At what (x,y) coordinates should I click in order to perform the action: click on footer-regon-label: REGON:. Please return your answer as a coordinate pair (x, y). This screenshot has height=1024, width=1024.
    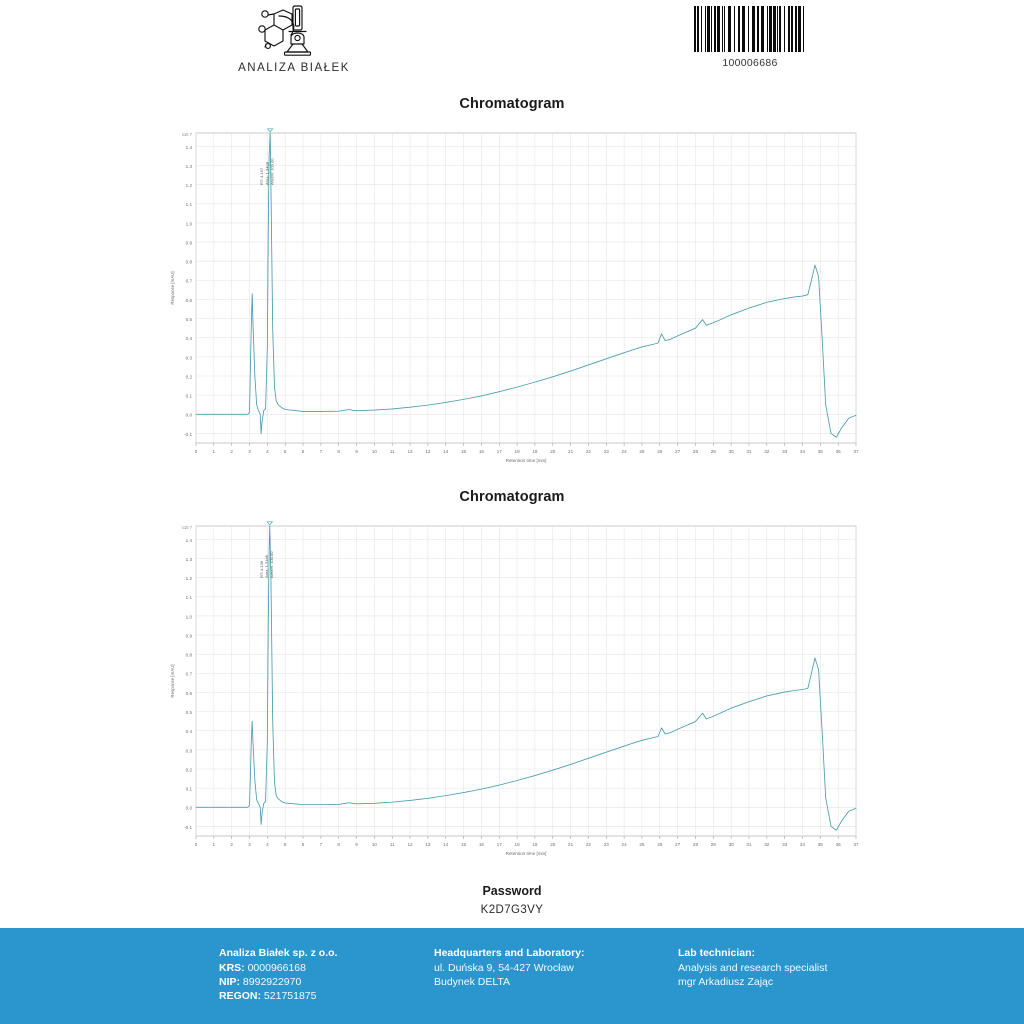
    Looking at the image, I should click on (240, 996).